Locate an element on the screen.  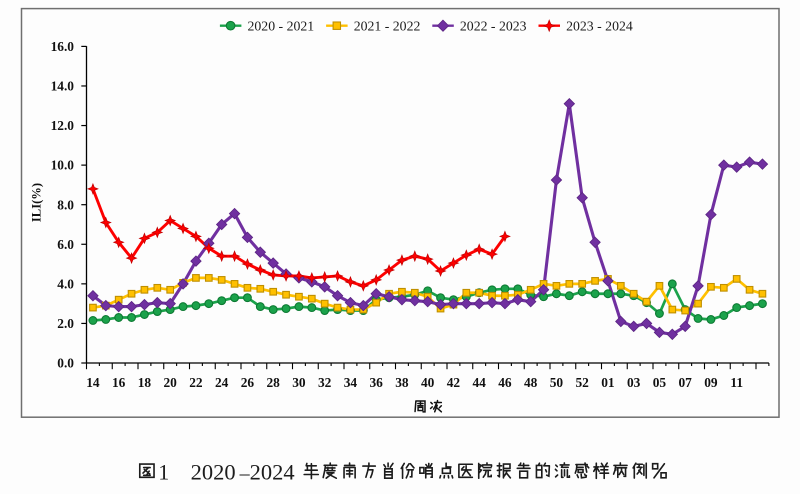
svg-text: 36 is located at coordinates (376, 382).